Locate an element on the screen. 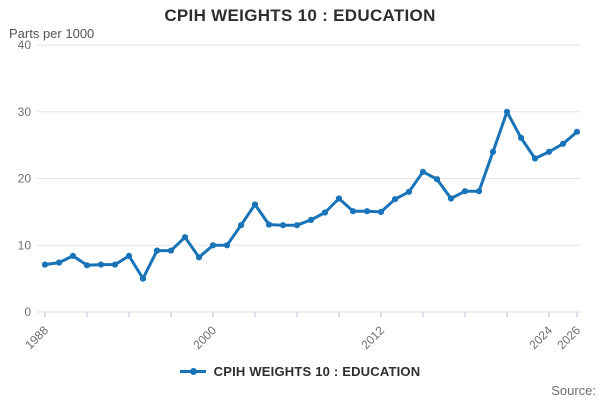 The height and width of the screenshot is (400, 600). y-axis-tick-label: 0 is located at coordinates (27, 312).